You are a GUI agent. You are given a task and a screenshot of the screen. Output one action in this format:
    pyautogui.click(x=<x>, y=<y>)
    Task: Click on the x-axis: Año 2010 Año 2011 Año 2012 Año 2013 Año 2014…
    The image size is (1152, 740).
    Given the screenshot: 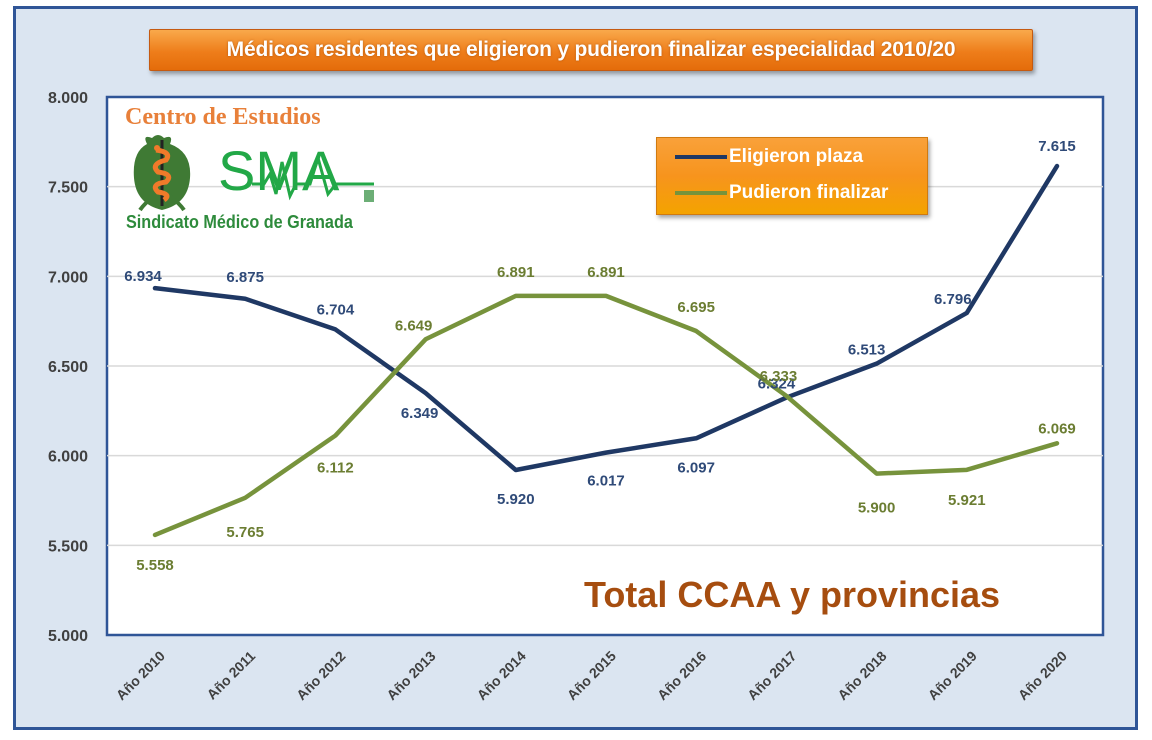 What is the action you would take?
    pyautogui.click(x=591, y=675)
    